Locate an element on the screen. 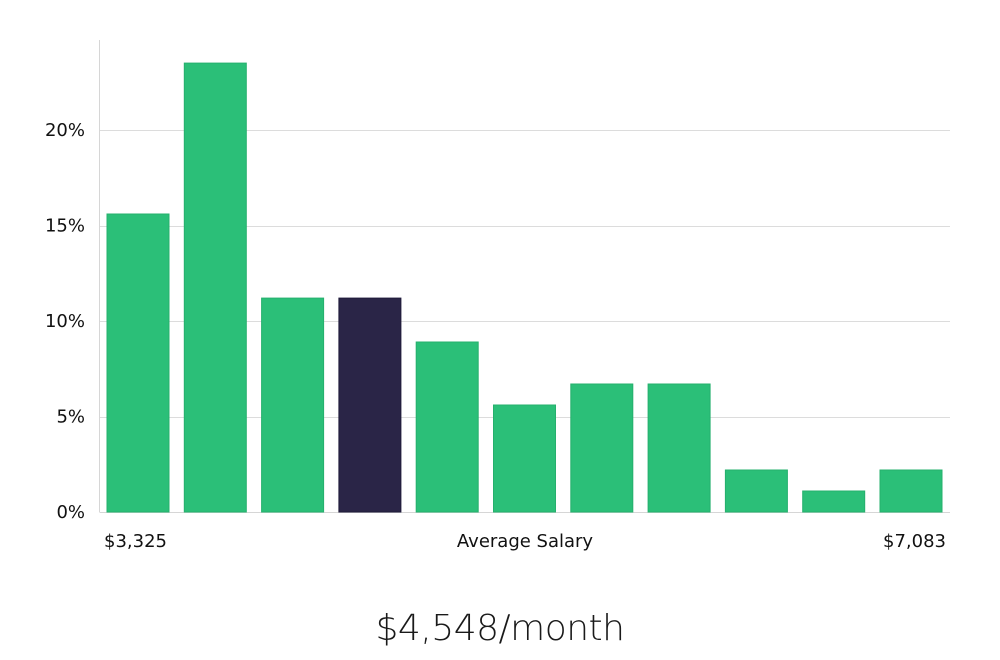 The height and width of the screenshot is (660, 1000). x-axis-title: Average Salary is located at coordinates (525, 541).